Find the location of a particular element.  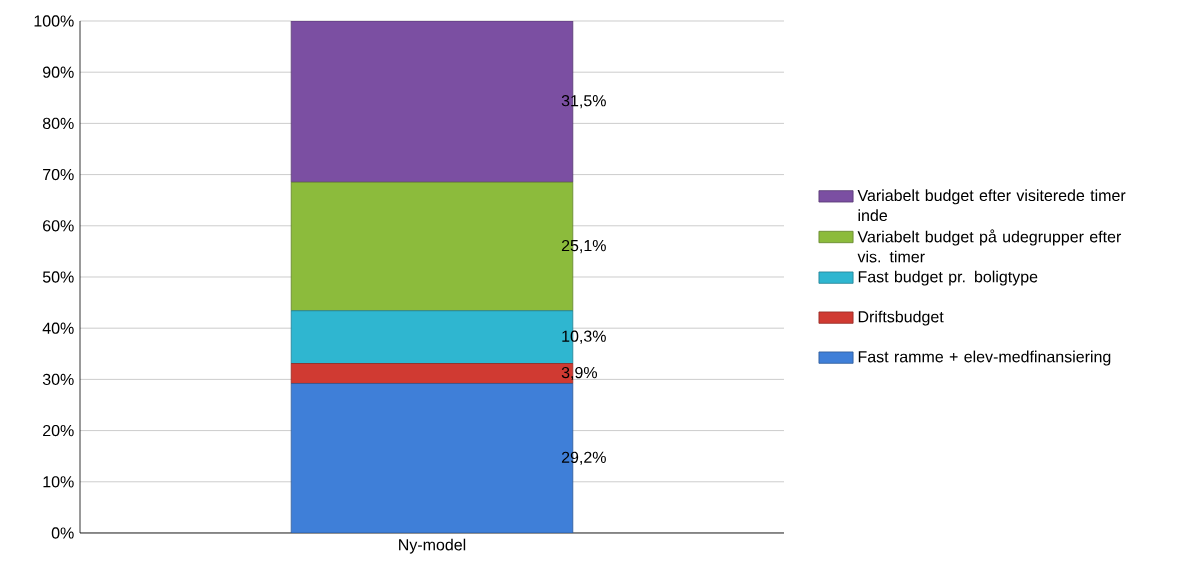

y-tick-label: 90% is located at coordinates (58, 72).